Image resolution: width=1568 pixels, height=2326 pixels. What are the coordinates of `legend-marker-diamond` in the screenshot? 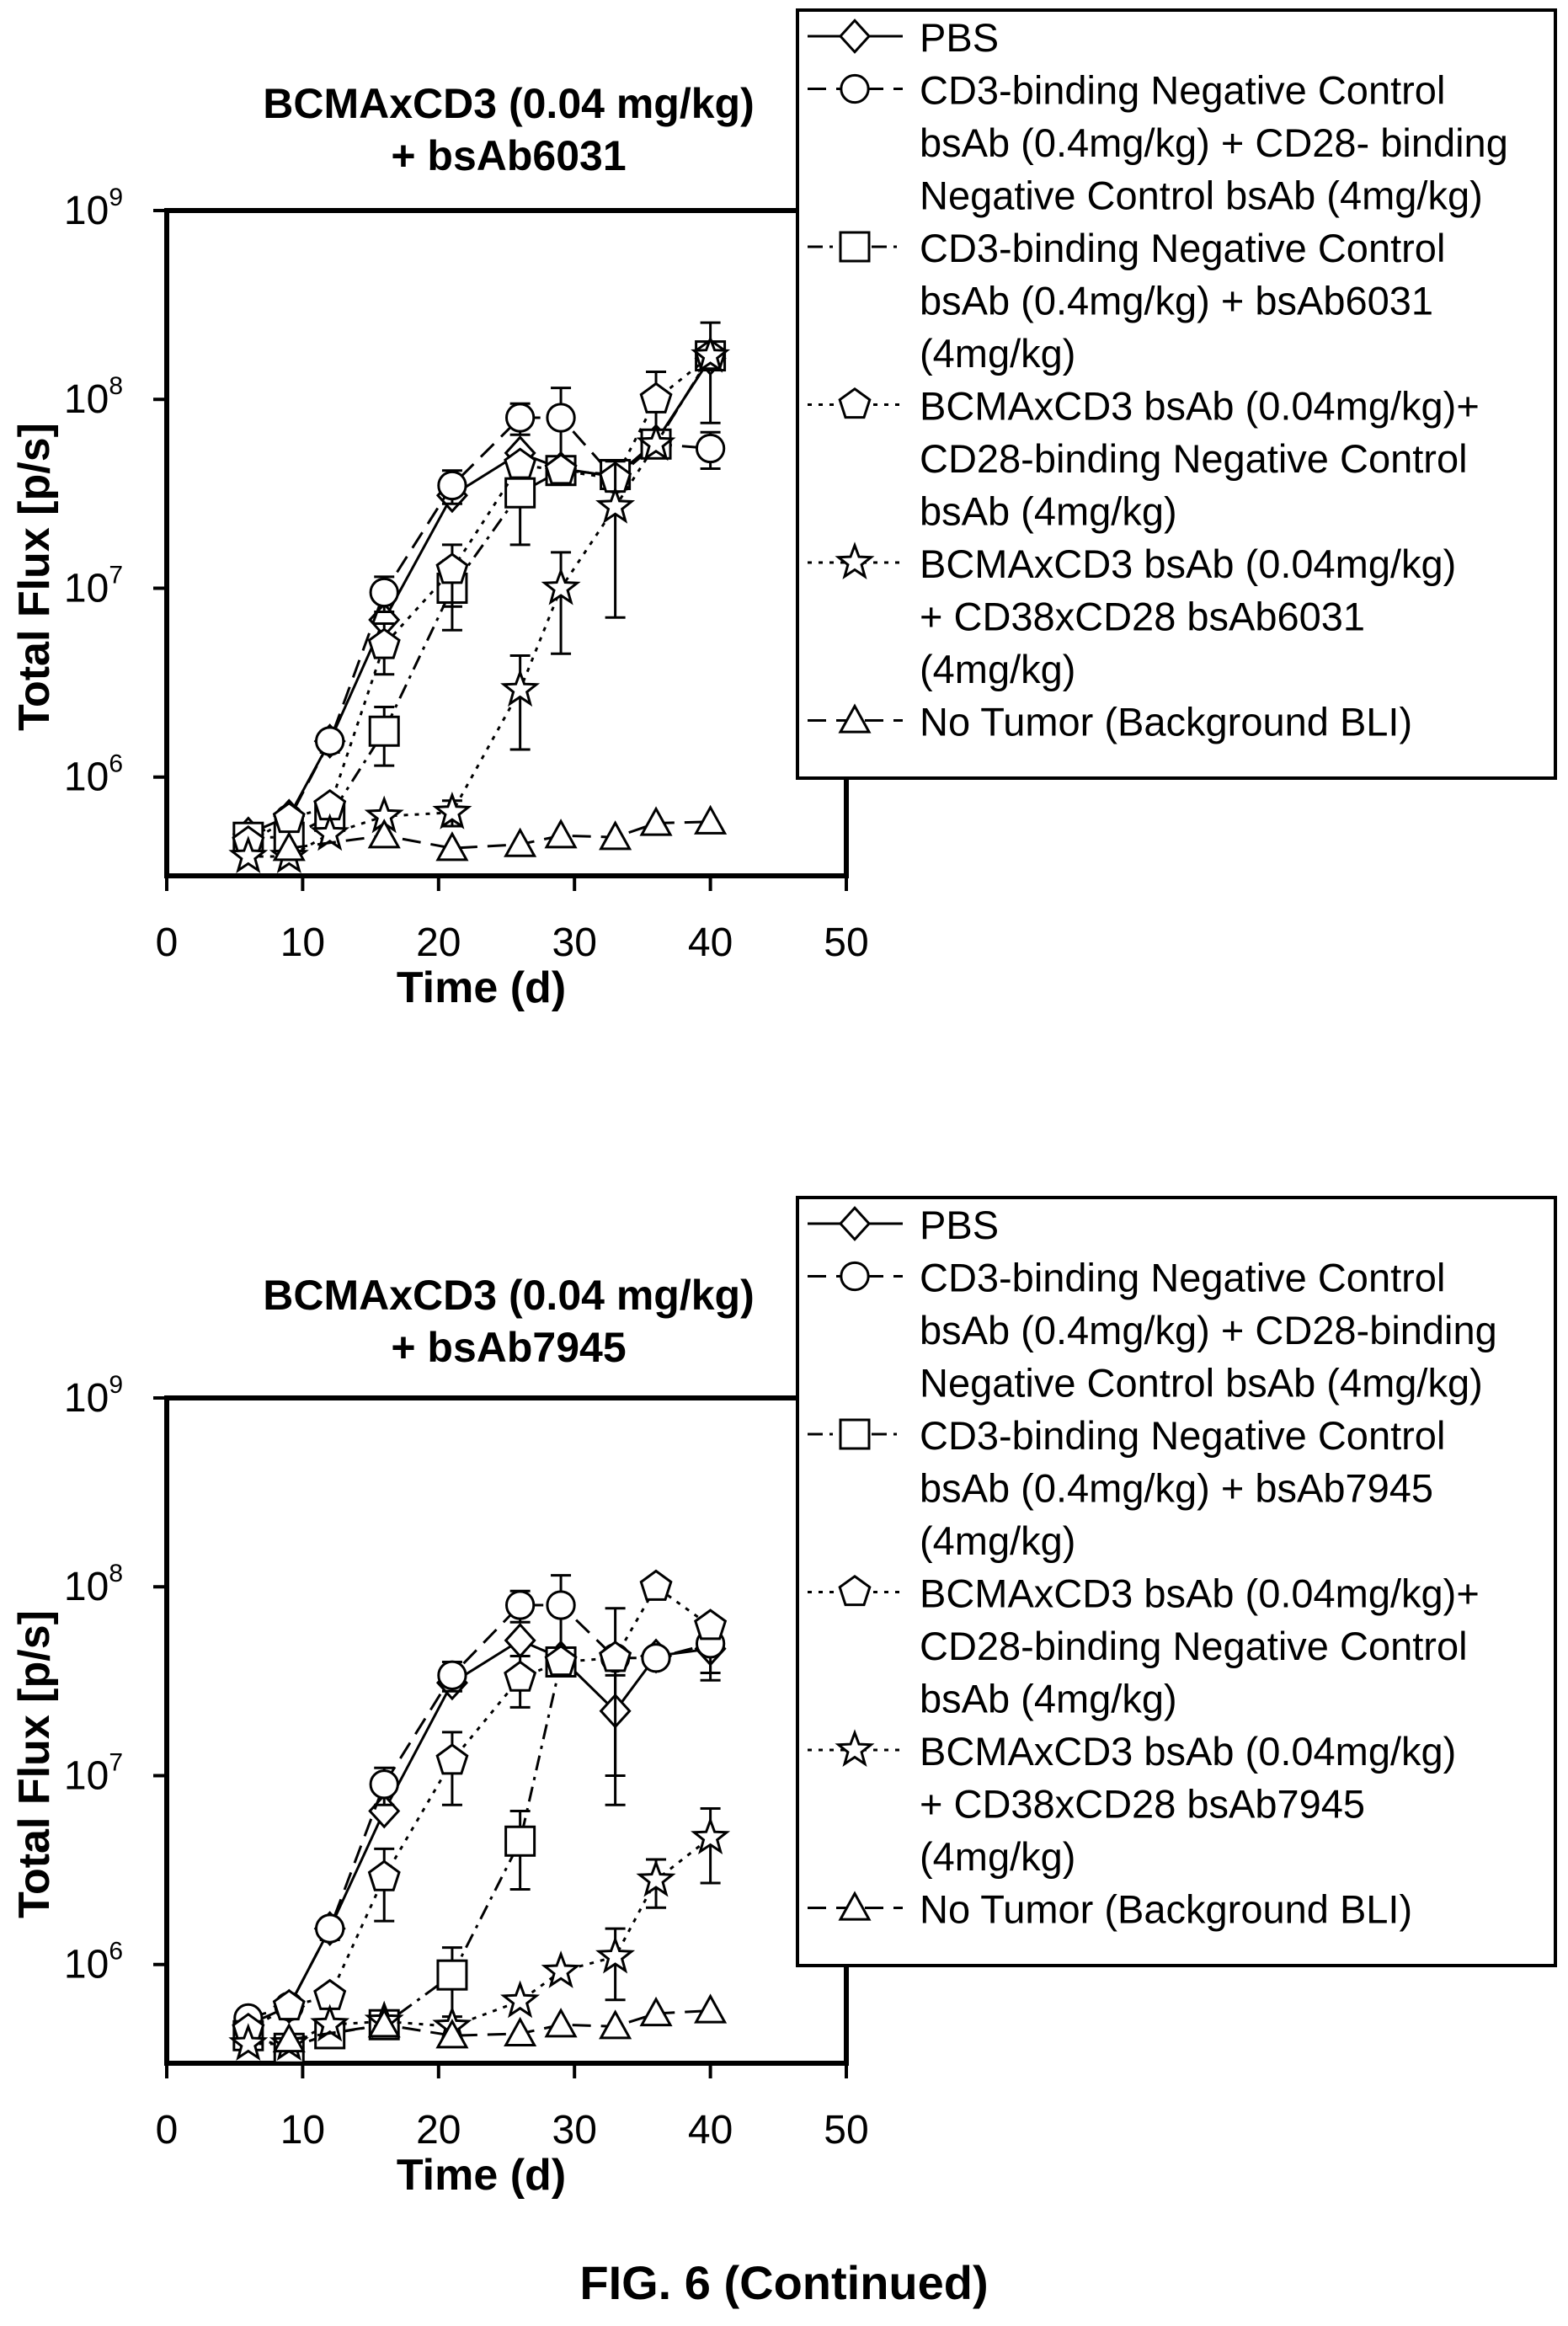 It's located at (855, 1223).